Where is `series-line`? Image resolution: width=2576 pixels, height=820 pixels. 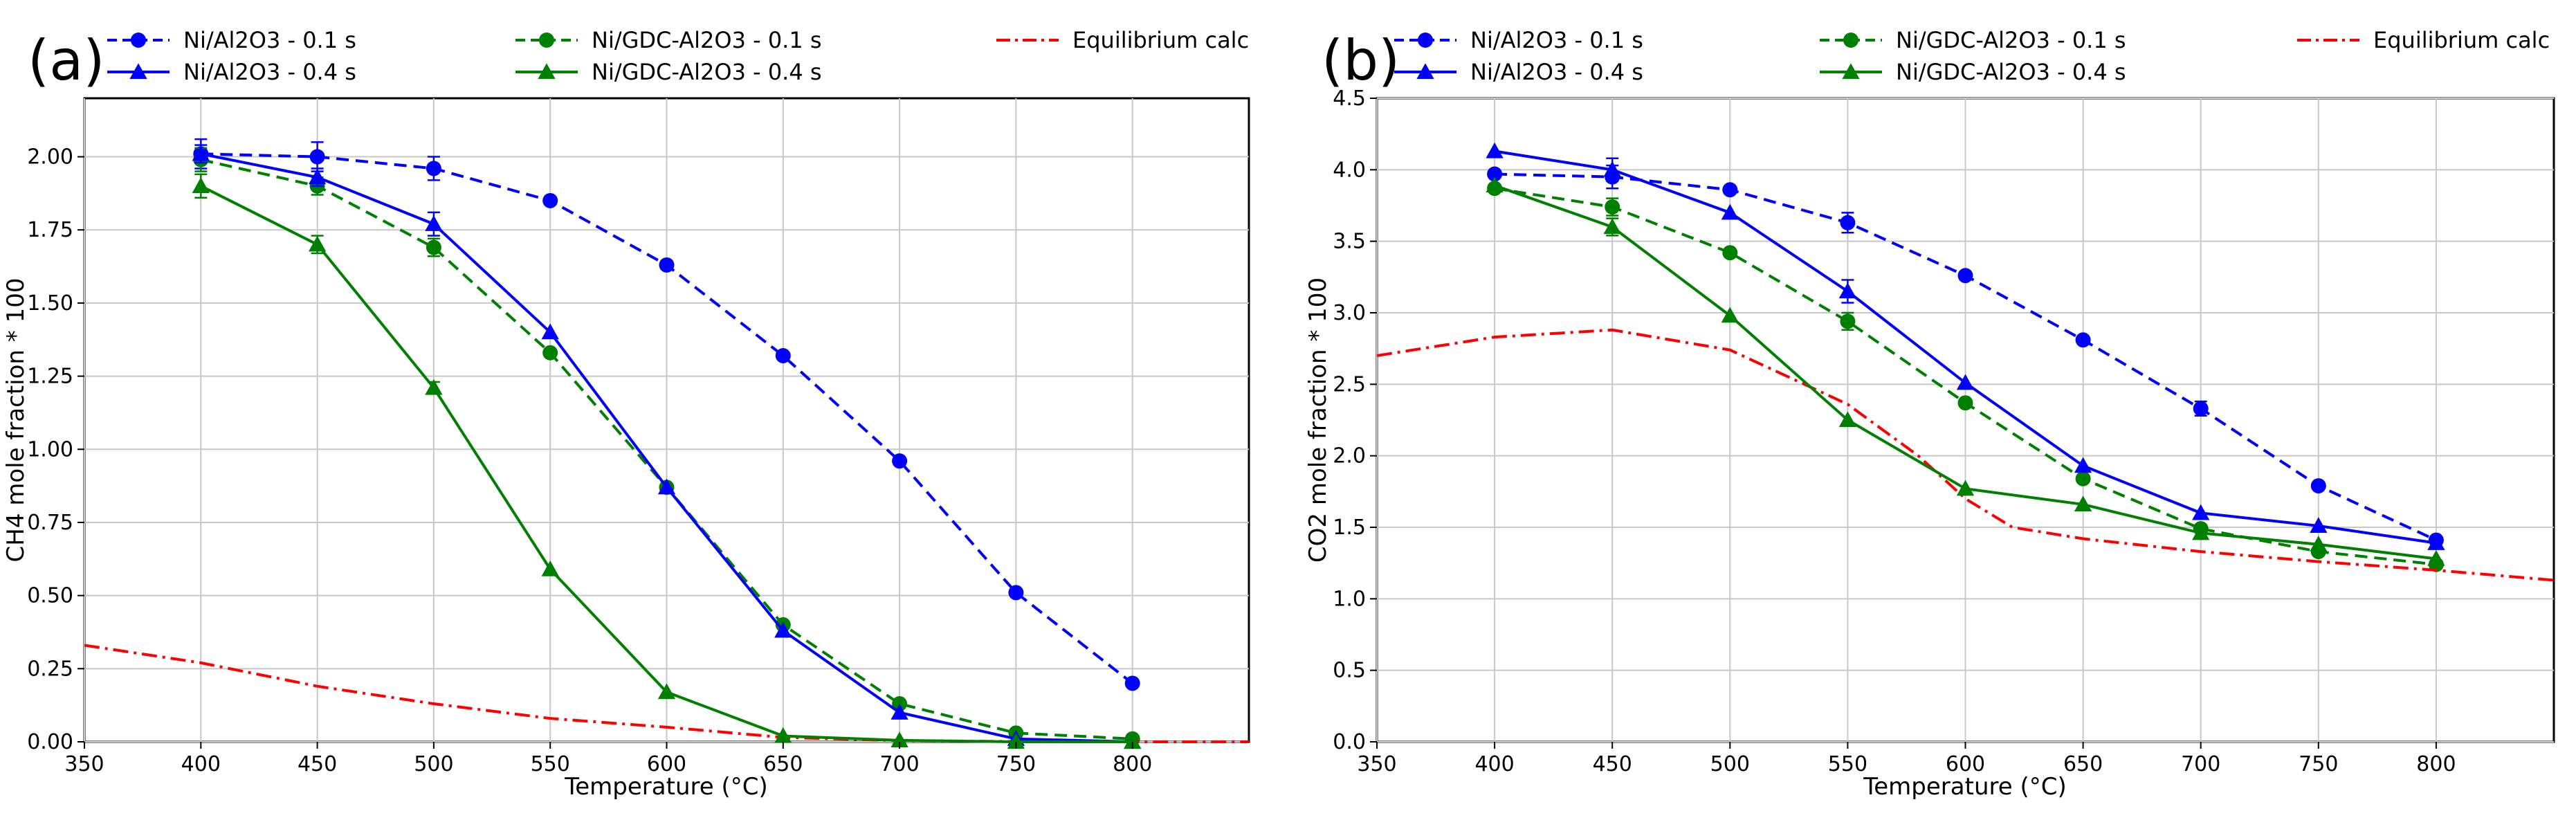 series-line is located at coordinates (666, 693).